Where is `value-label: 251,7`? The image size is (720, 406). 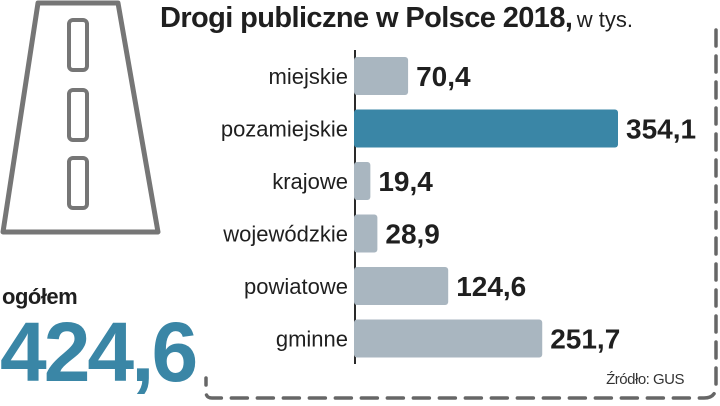 value-label: 251,7 is located at coordinates (585, 339).